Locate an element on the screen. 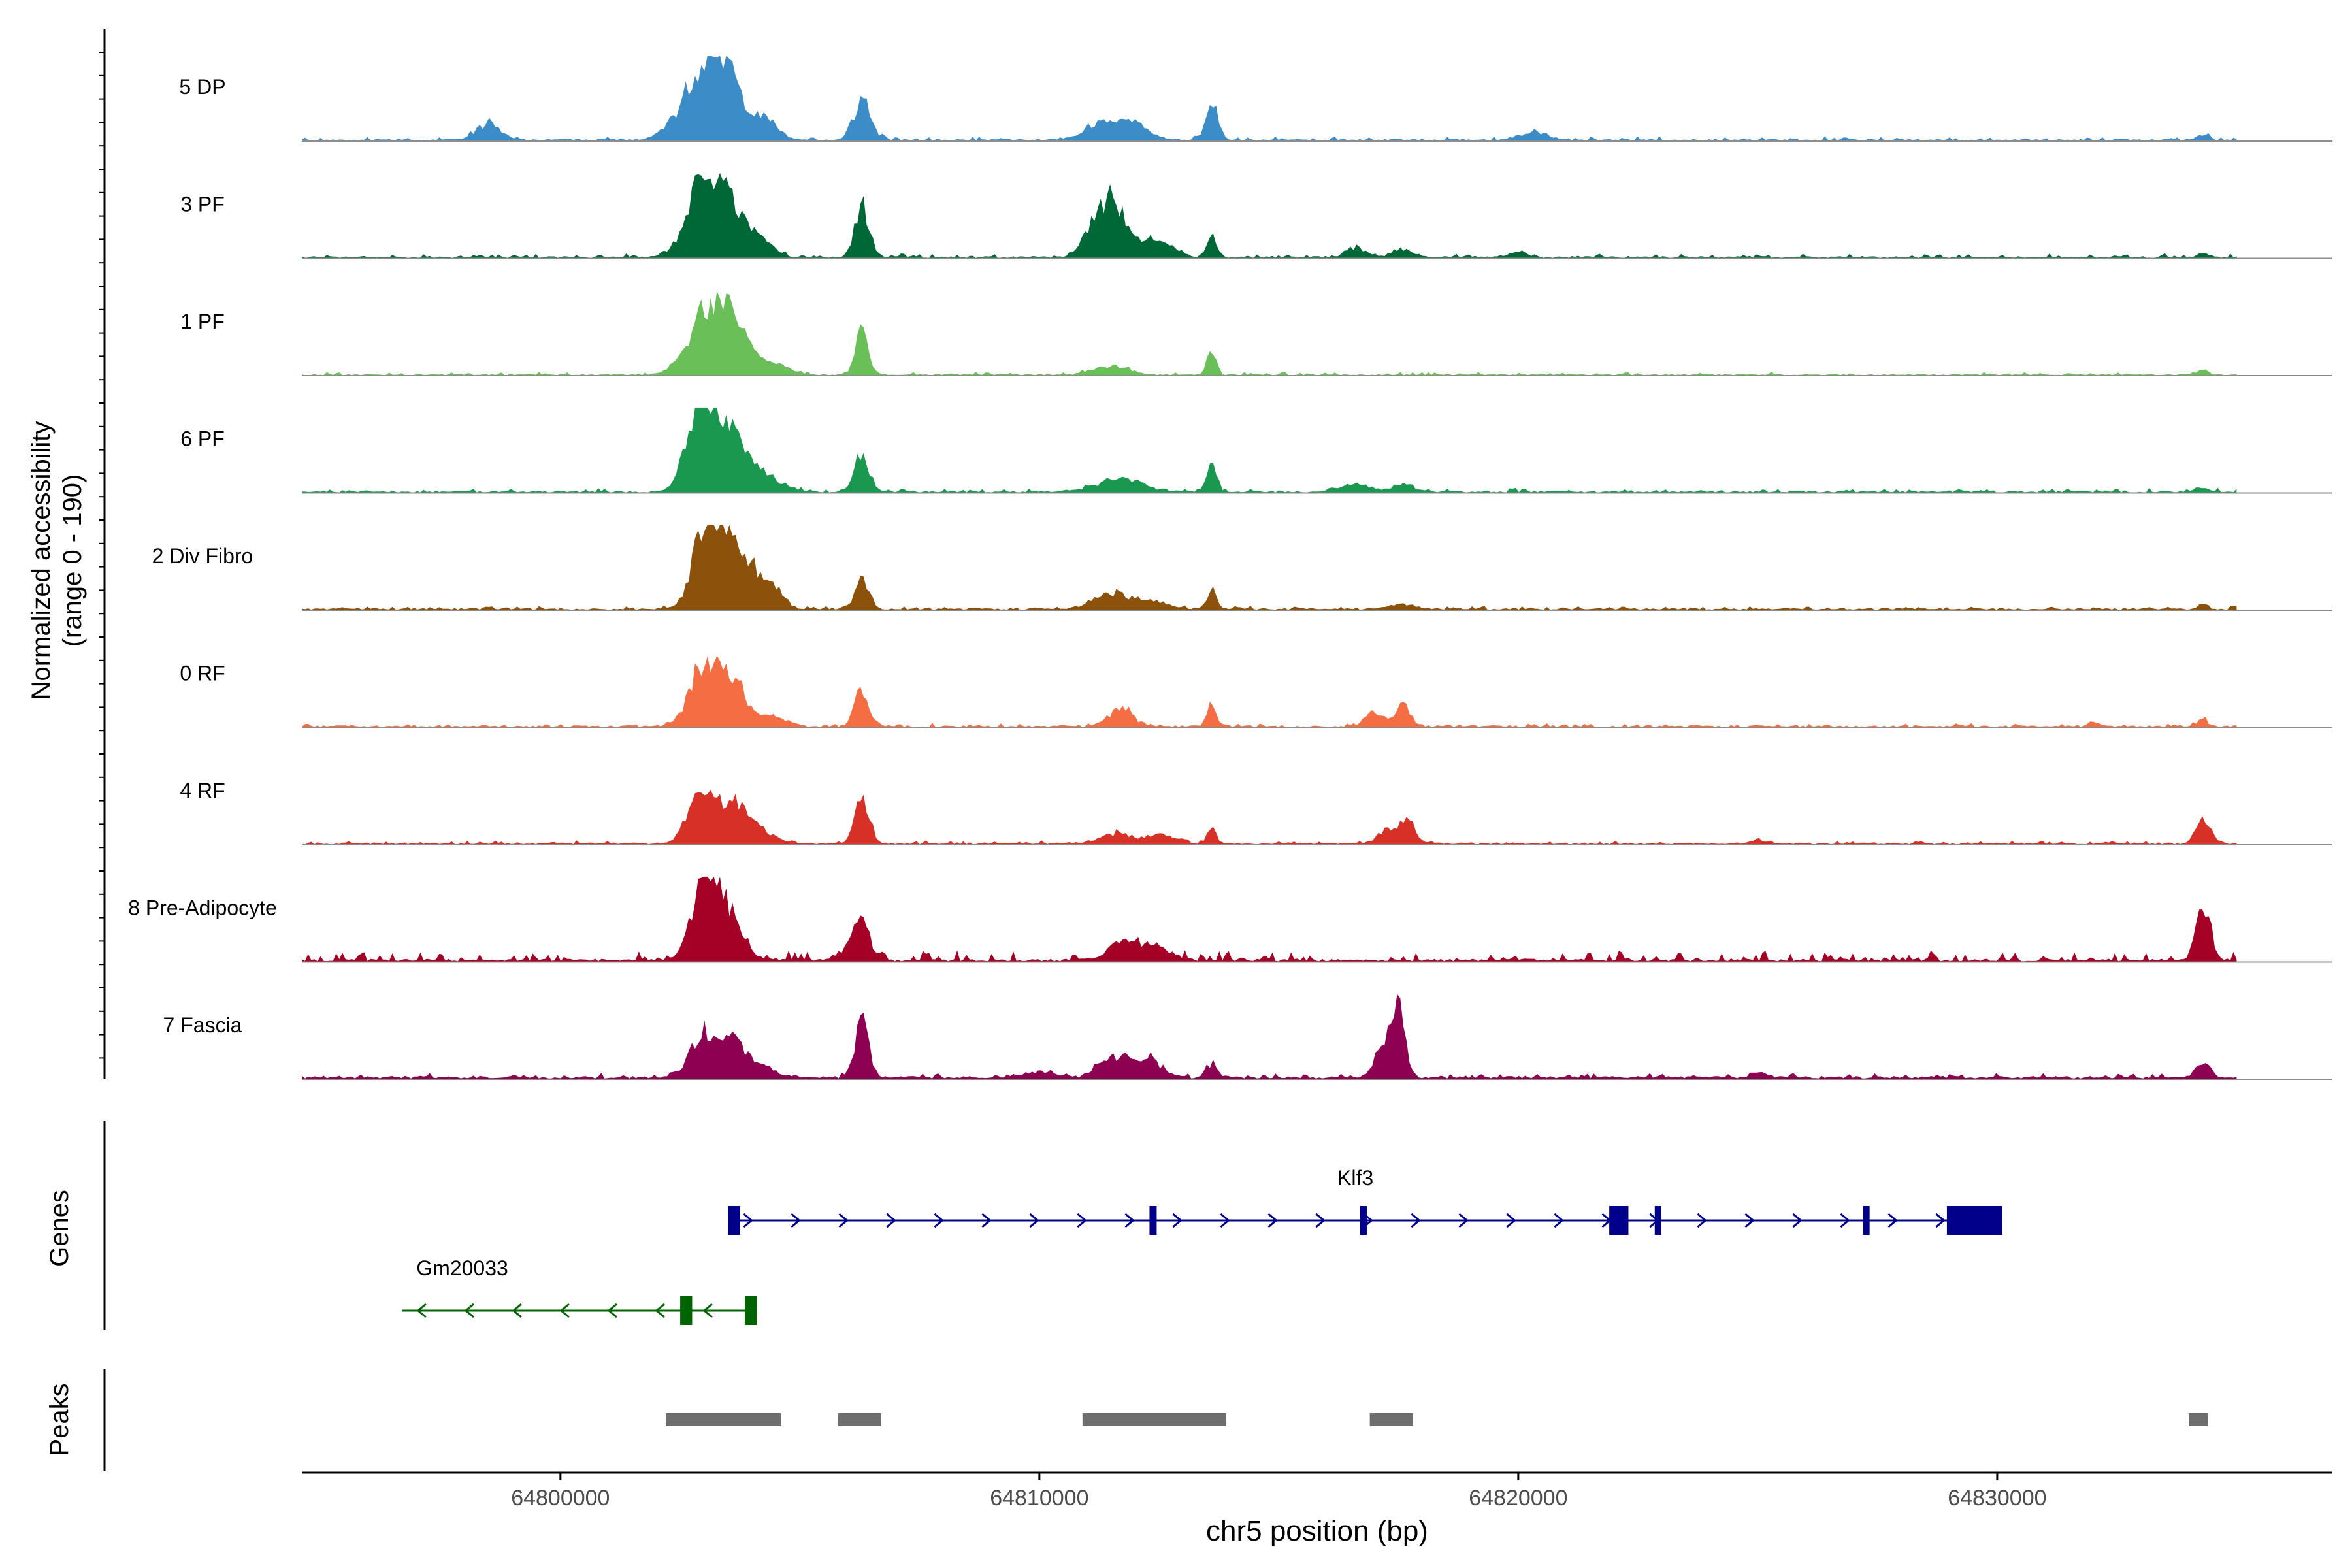  coverage-track: 8 Pre-Adipocyte is located at coordinates (1230, 919).